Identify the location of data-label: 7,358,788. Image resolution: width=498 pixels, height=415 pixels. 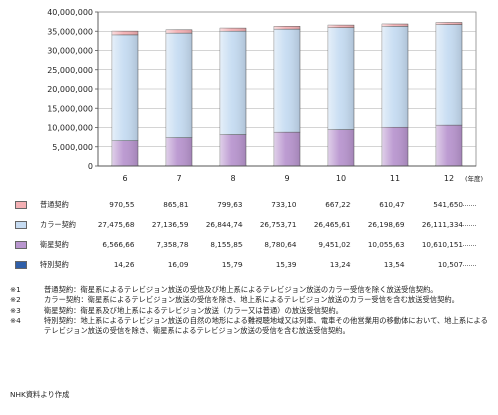
(164, 244).